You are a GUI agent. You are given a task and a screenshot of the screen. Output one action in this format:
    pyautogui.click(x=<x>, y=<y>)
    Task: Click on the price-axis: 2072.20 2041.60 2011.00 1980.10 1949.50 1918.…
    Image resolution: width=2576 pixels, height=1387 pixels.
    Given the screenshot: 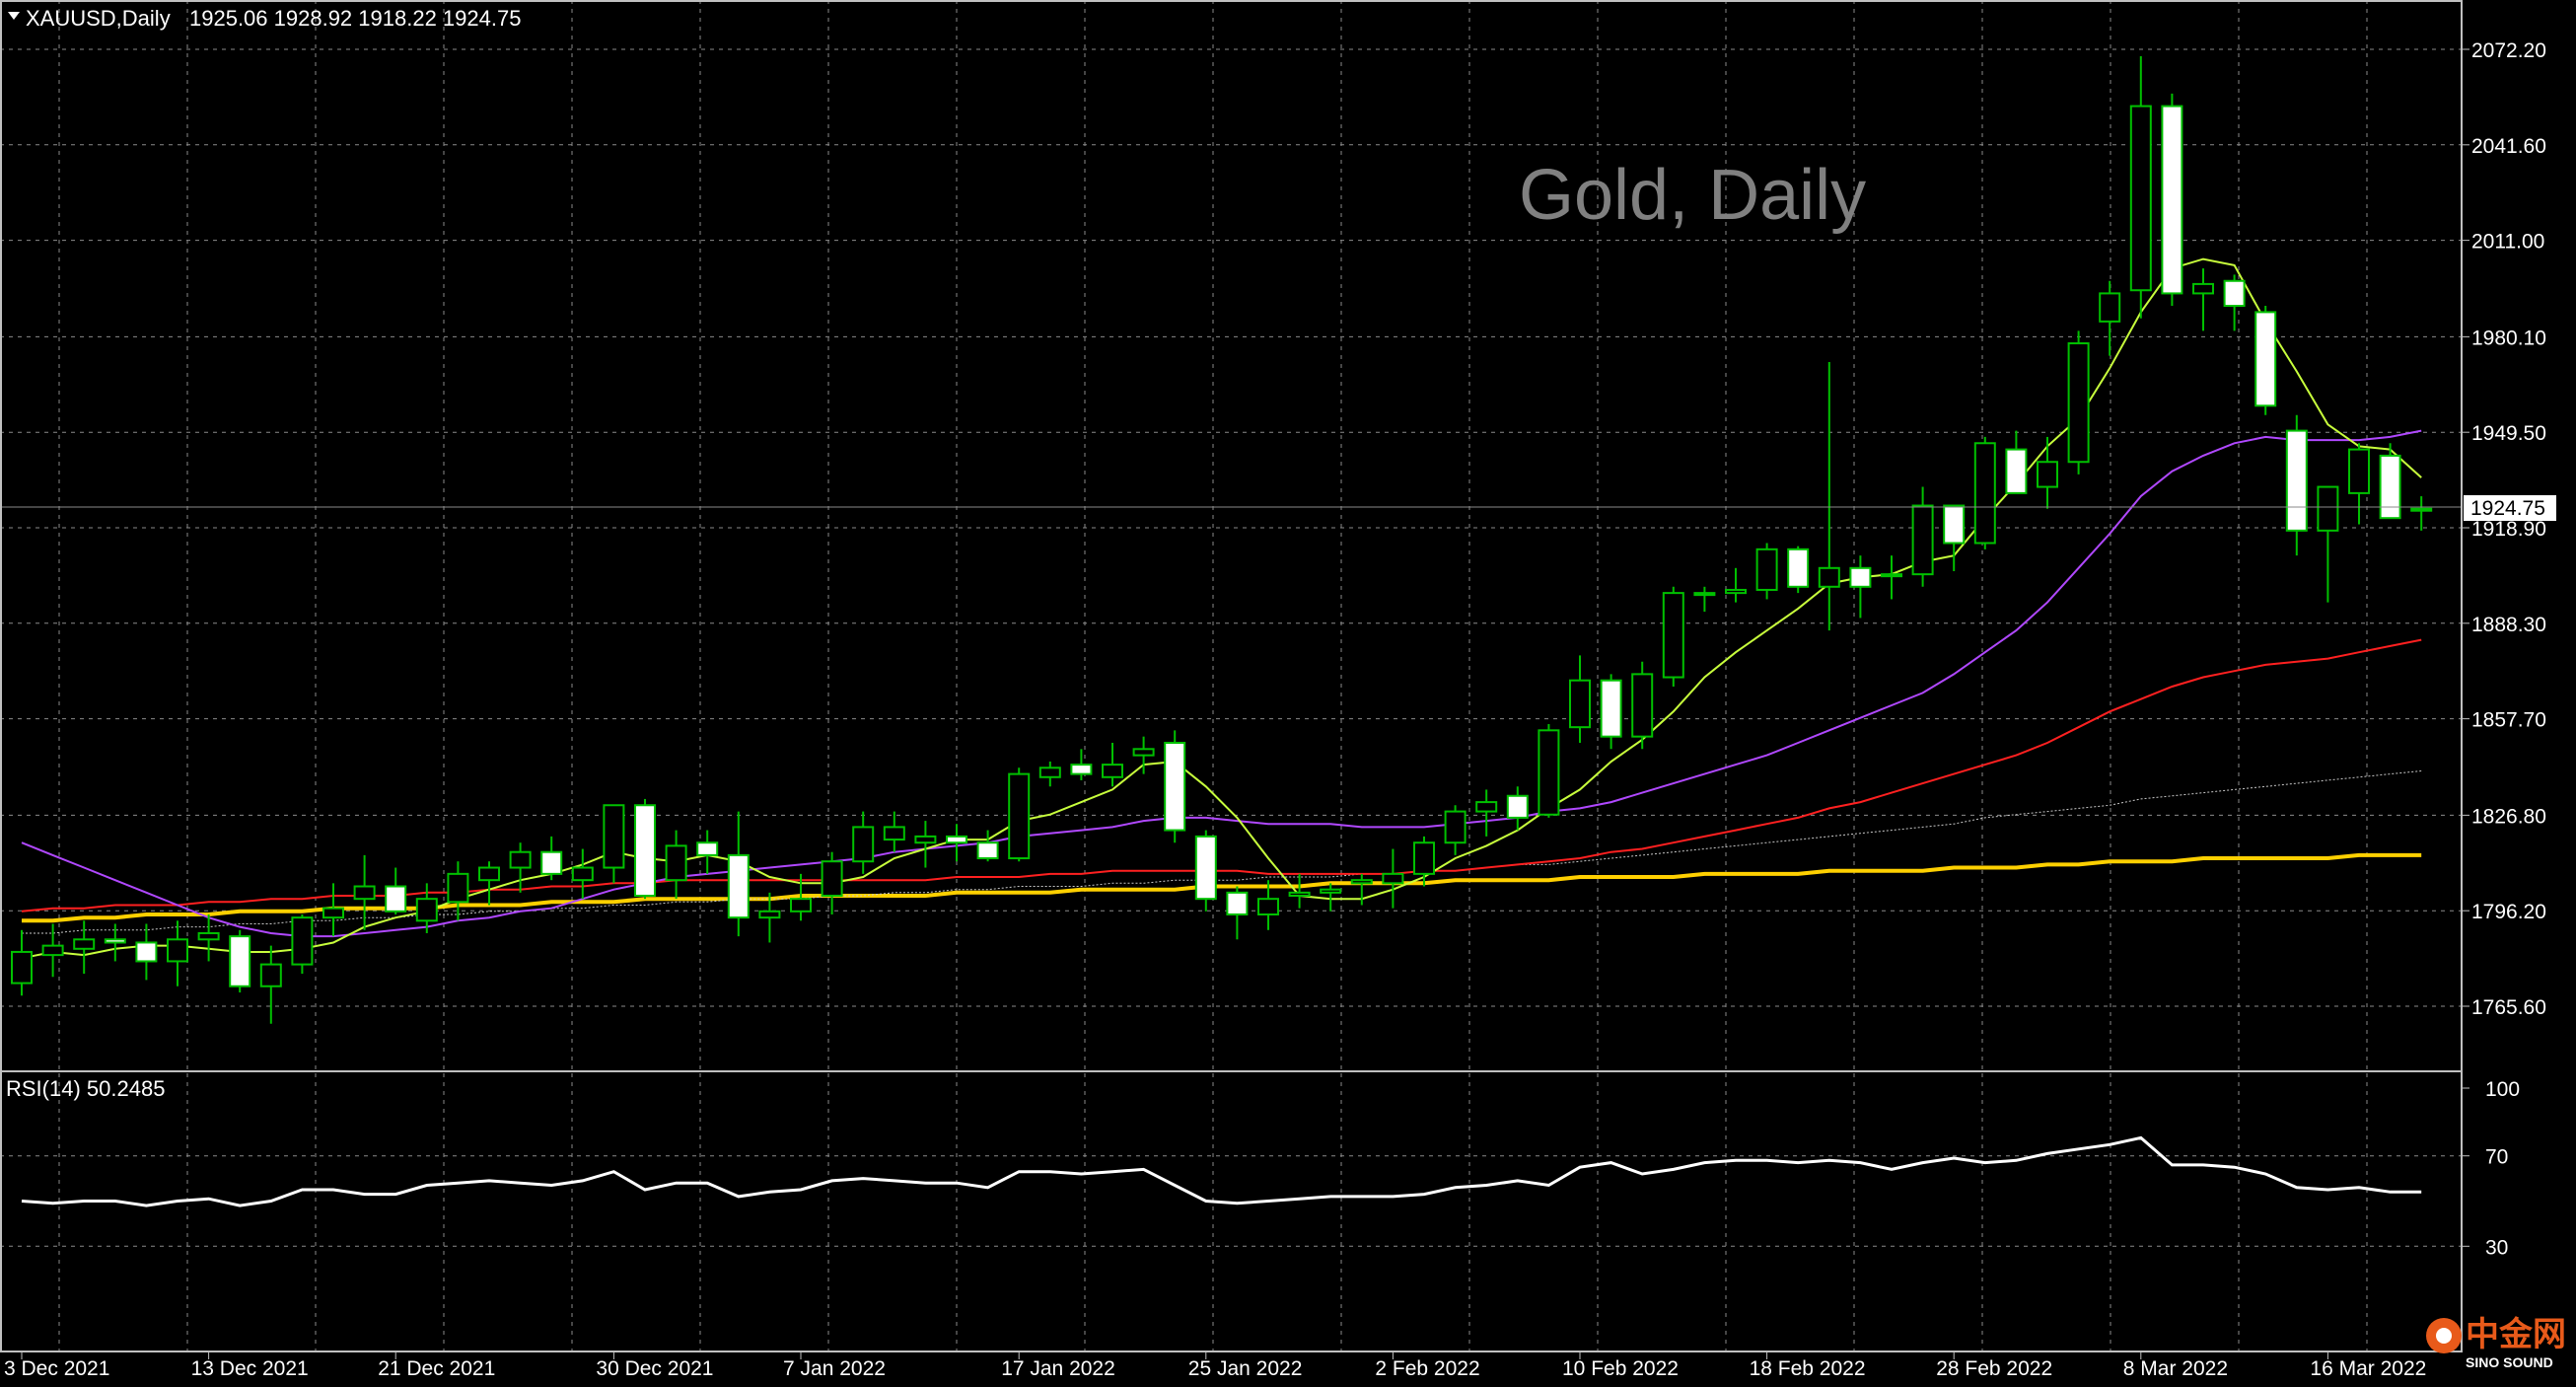 What is the action you would take?
    pyautogui.click(x=2504, y=529)
    